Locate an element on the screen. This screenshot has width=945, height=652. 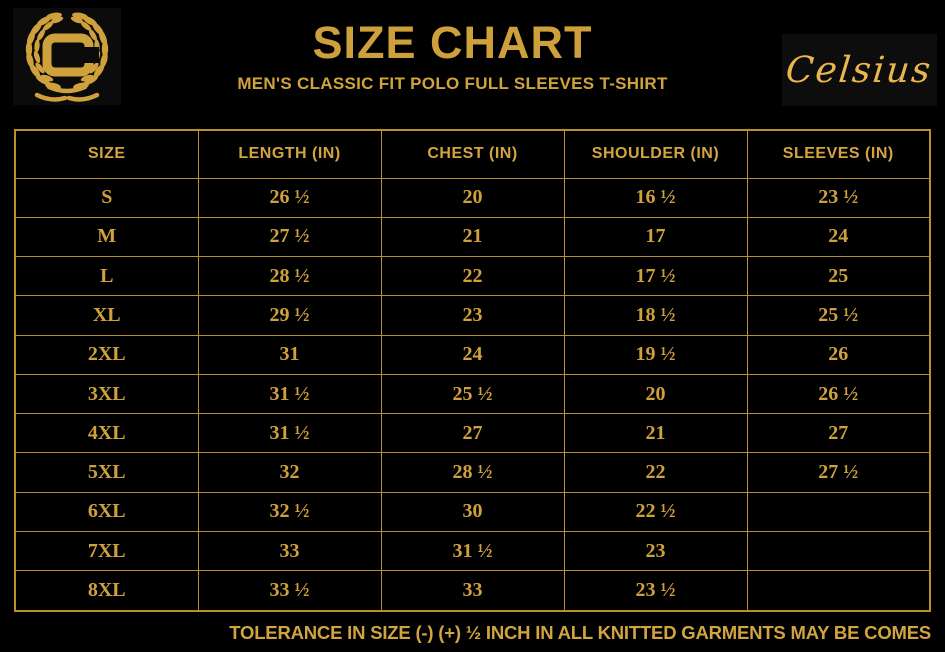
laurel-wreath-c-icon is located at coordinates (67, 57).